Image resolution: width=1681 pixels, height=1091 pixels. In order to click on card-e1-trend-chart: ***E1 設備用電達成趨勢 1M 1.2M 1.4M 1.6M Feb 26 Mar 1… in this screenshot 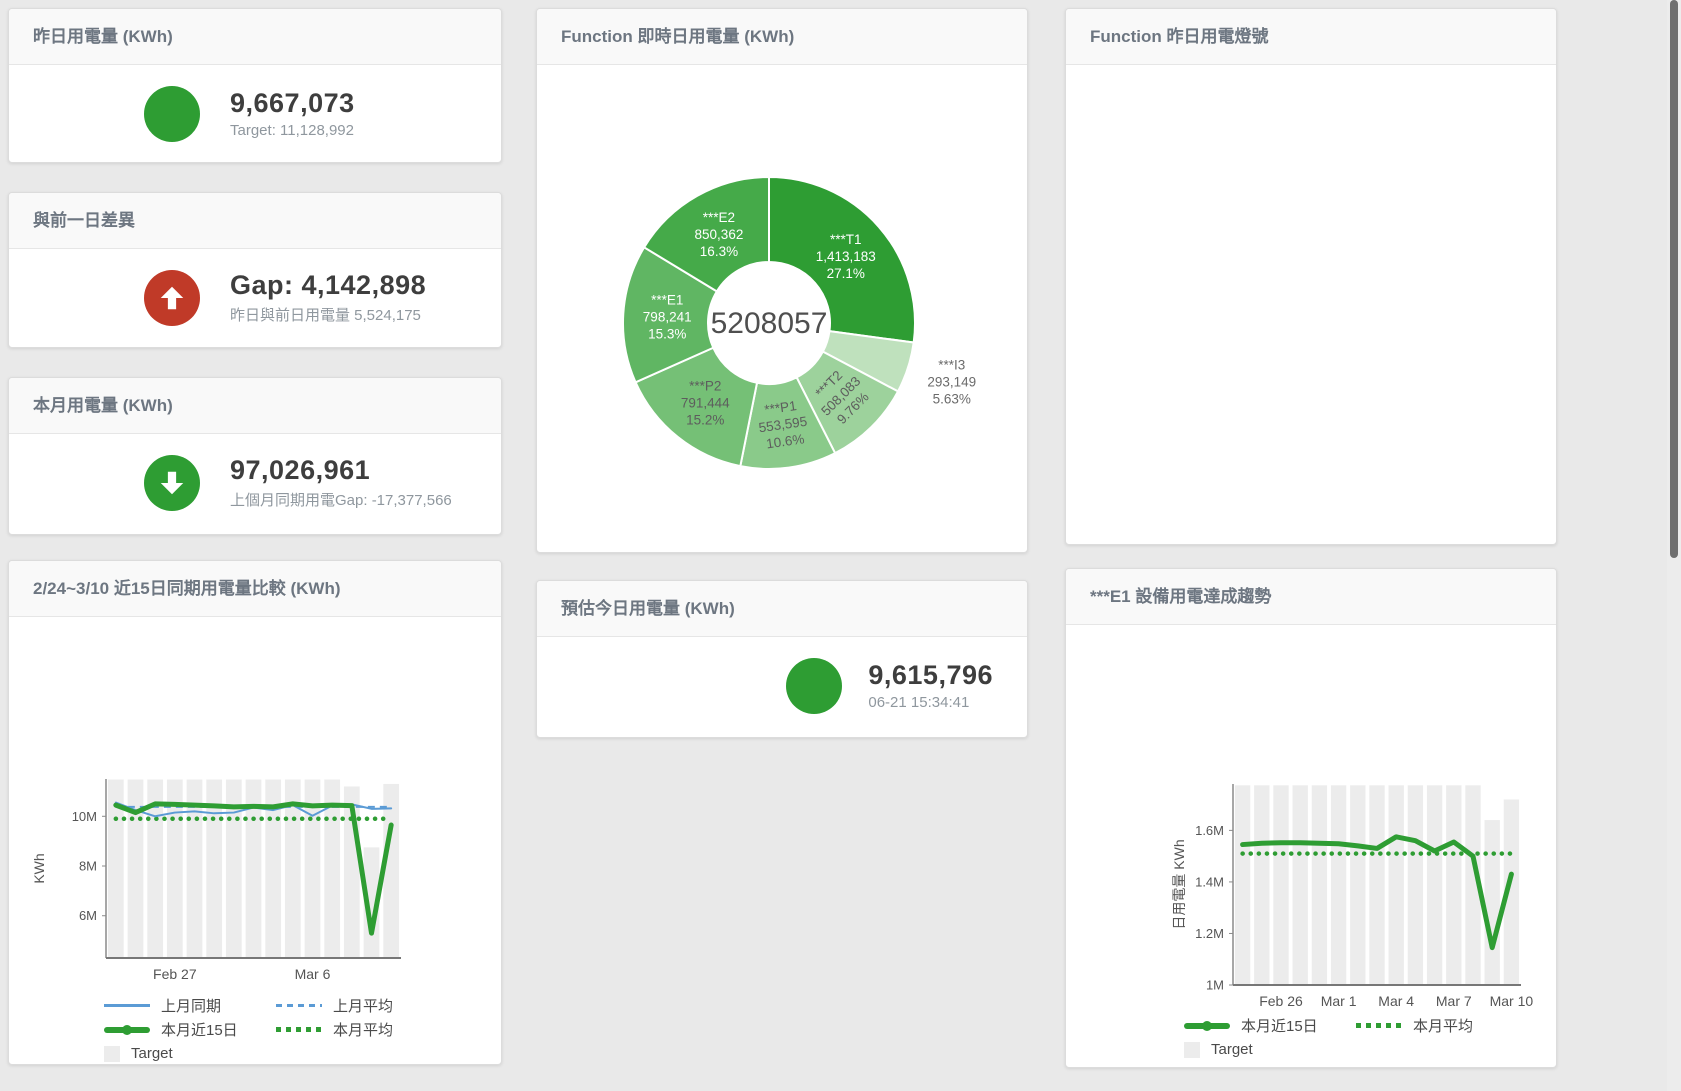, I will do `click(1311, 818)`.